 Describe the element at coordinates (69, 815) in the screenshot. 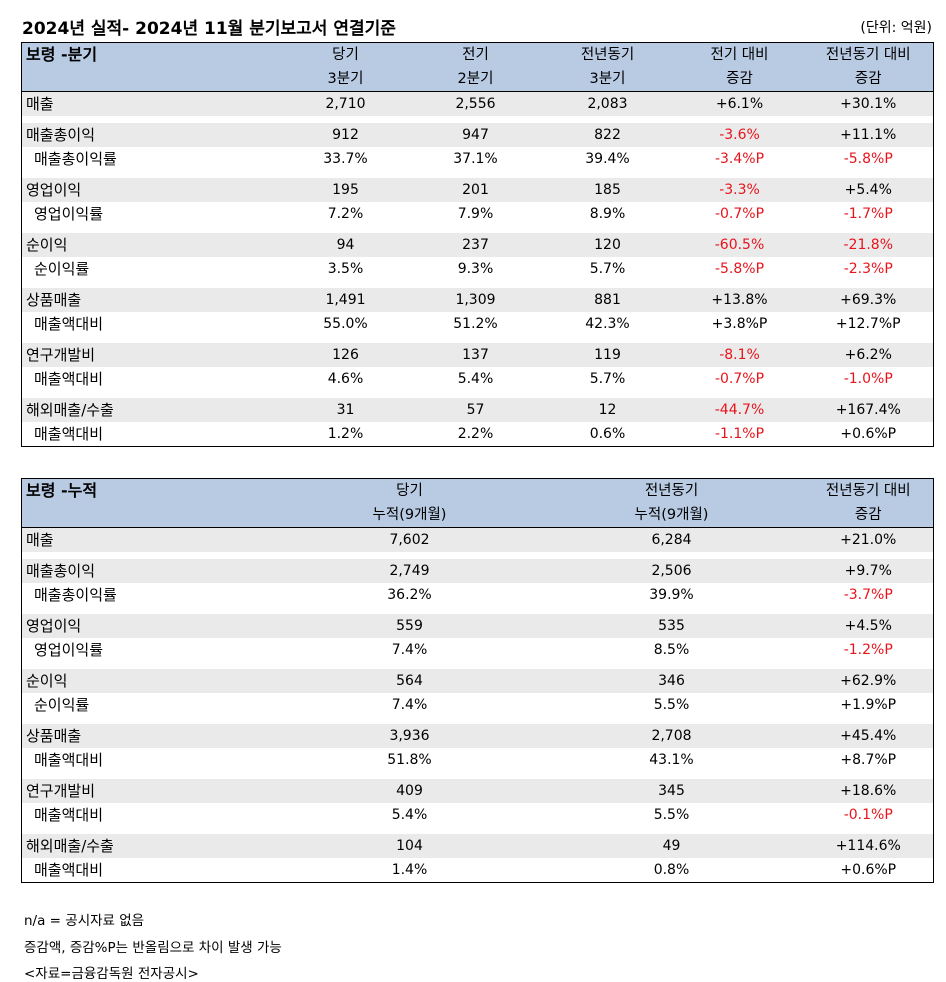

I see `cumulative-row-label: 매출액대비` at that location.